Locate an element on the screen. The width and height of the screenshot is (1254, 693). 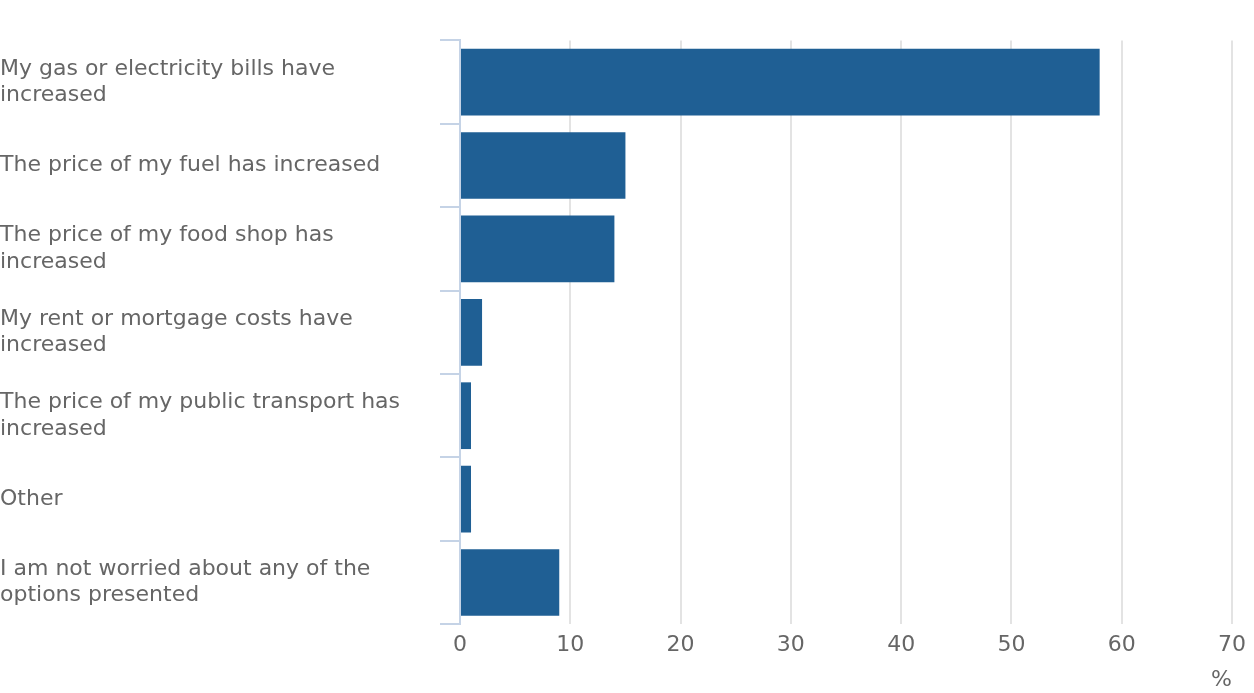
x-tick-label: 60 is located at coordinates (1121, 644).